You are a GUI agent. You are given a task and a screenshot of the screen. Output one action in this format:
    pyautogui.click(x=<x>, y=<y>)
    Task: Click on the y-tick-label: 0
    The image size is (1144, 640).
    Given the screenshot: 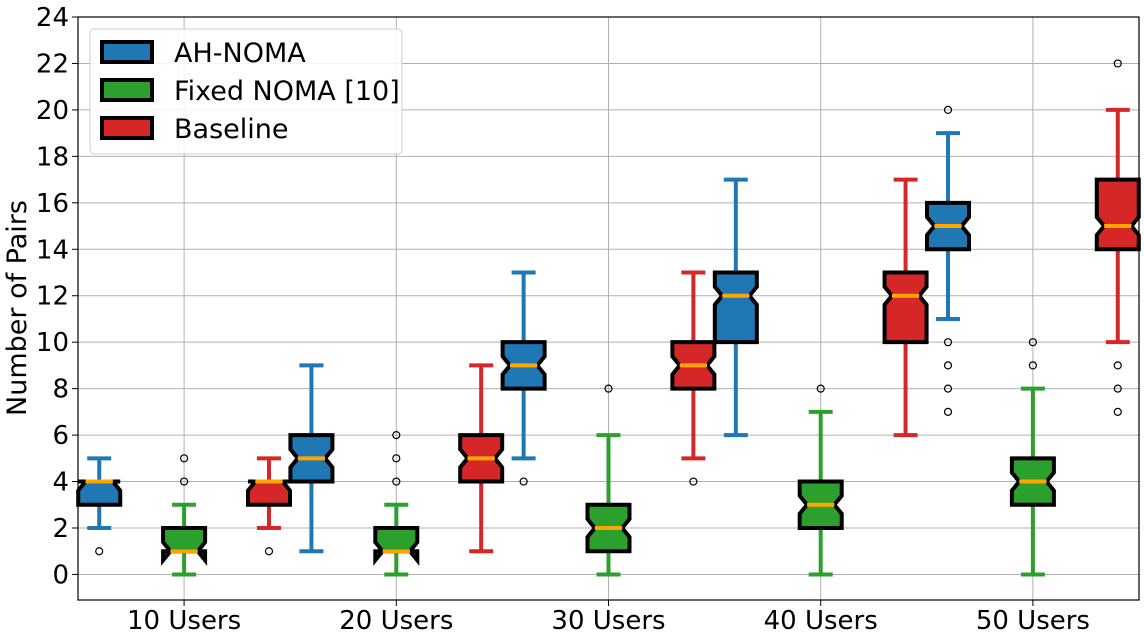 What is the action you would take?
    pyautogui.click(x=60, y=575)
    